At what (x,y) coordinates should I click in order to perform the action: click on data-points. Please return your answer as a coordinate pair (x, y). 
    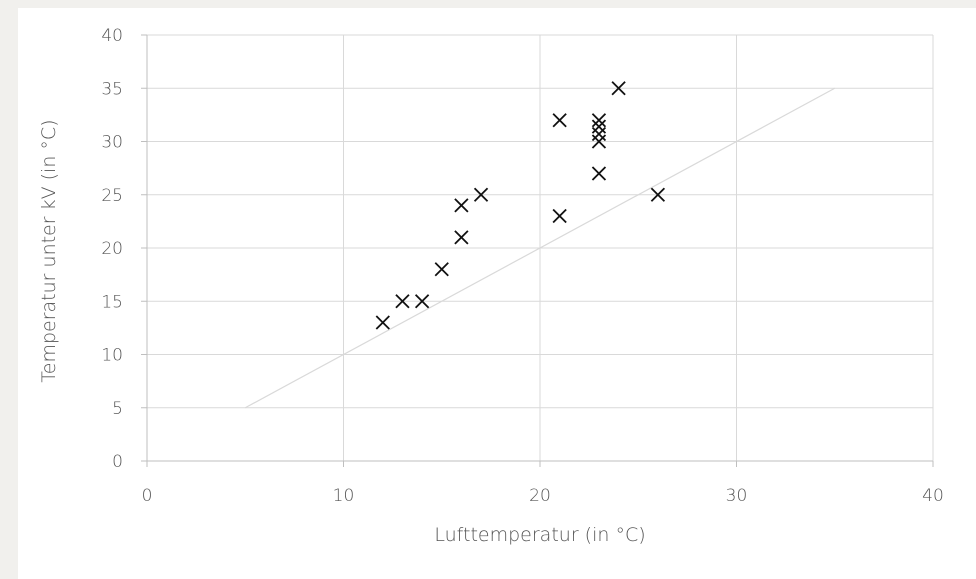
    Looking at the image, I should click on (520, 205).